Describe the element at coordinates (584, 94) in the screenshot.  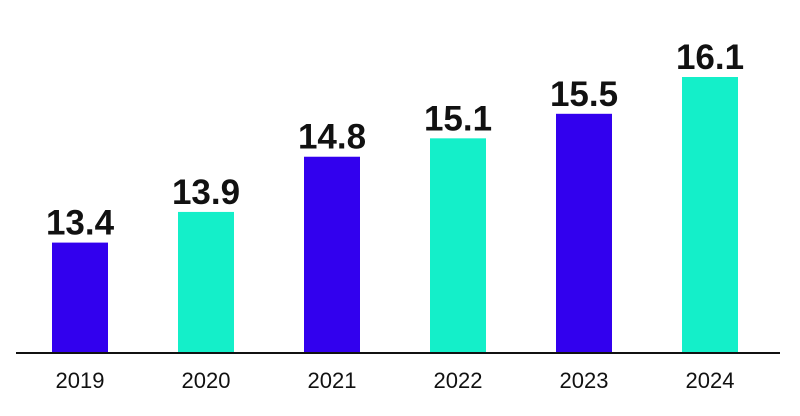
I see `data-label-2023: 15.5` at that location.